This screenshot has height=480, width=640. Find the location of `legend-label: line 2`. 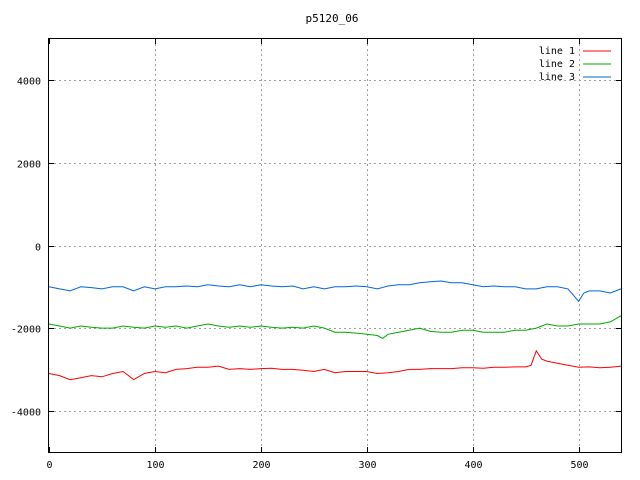

legend-label: line 2 is located at coordinates (557, 64).